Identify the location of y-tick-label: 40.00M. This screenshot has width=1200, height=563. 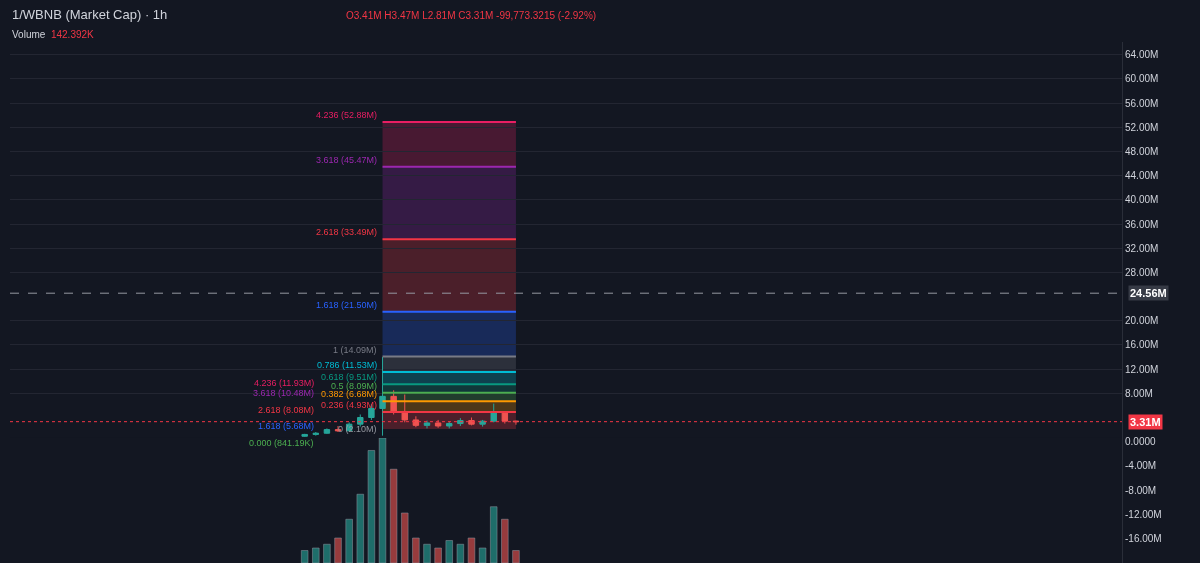
(1142, 200).